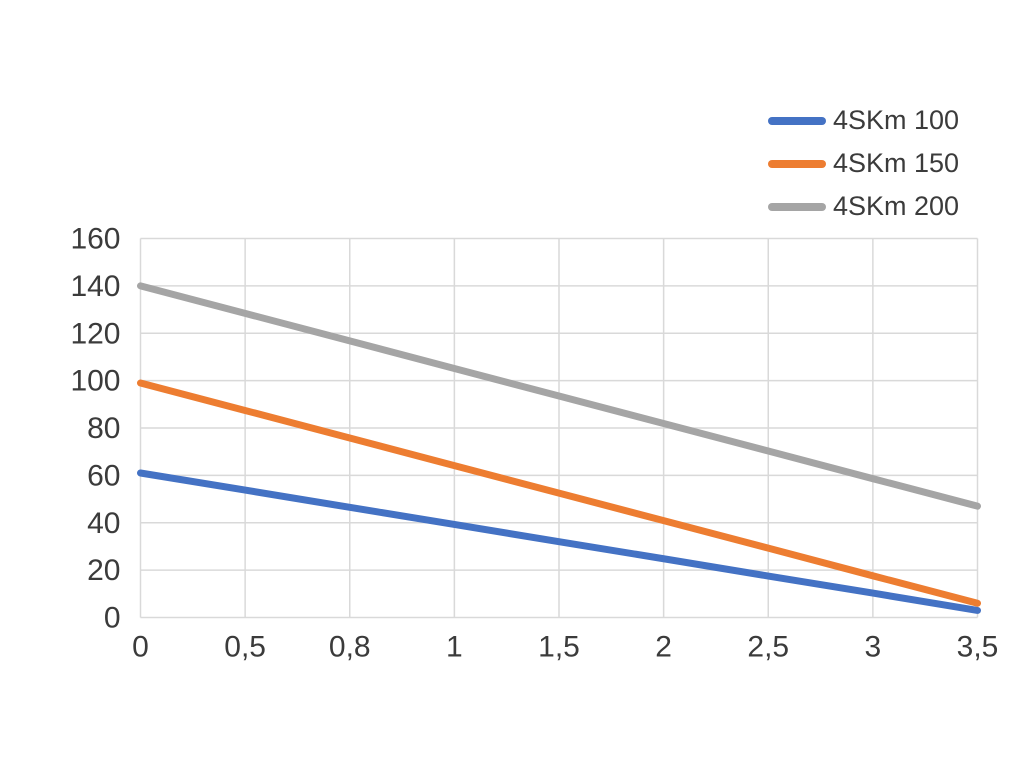 The image size is (1024, 768). What do you see at coordinates (140, 647) in the screenshot?
I see `x-tick-label: 0` at bounding box center [140, 647].